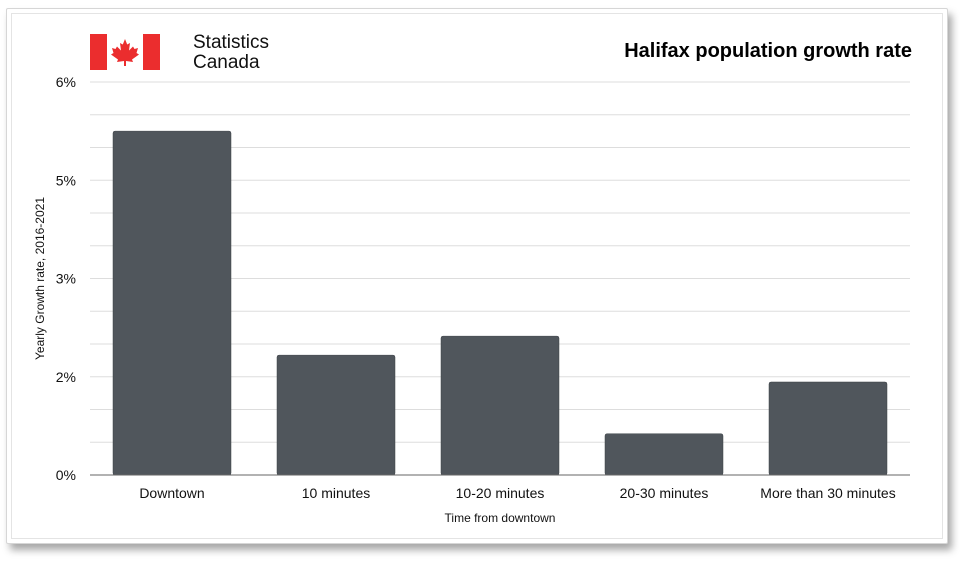 The image size is (960, 562). Describe the element at coordinates (151, 52) in the screenshot. I see `flag-right-band` at that location.